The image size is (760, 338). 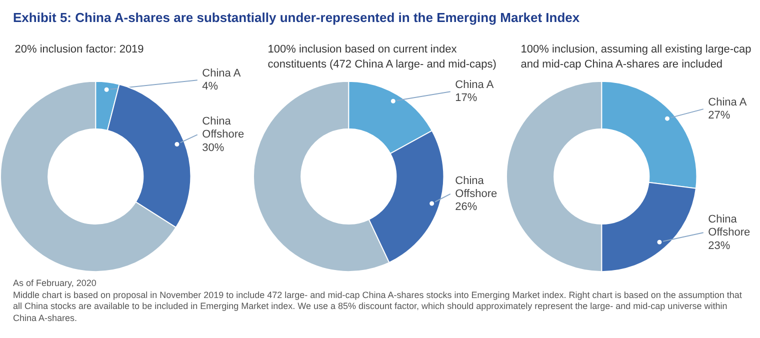 I want to click on text: Middle chart is based on proposal in November 2019 to include 472 large- and mid-cap China A-shares stocks into Emerging Market index. Right chart is based on the assumption that all China stocks are available to be included in Emerging Market index. We use a 85% discount factor, which should approximately represent the large- and mid-cap universe within China A-shares., so click(x=377, y=307).